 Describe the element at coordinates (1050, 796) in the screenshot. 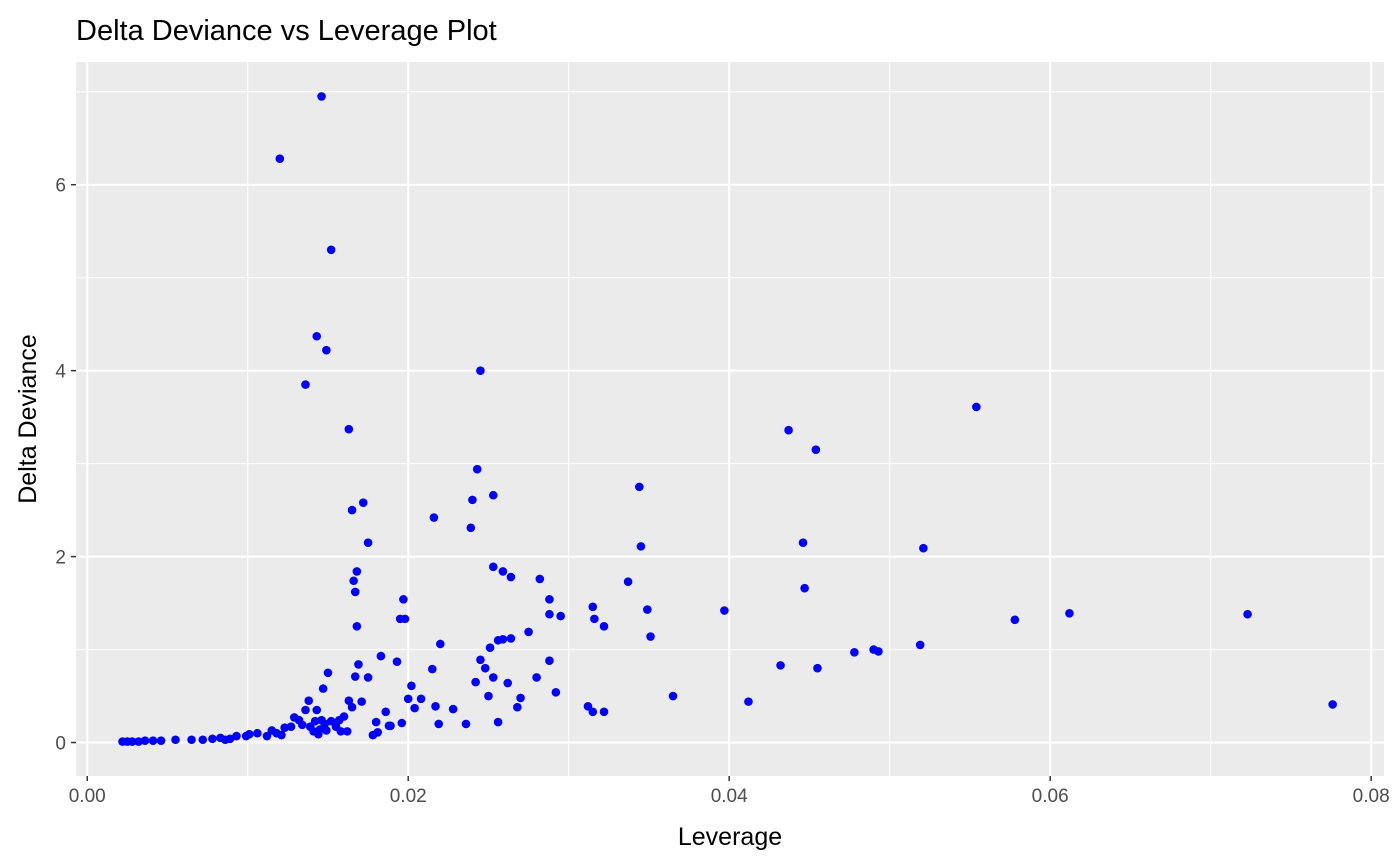

I see `x-tick-label: 0.06` at that location.